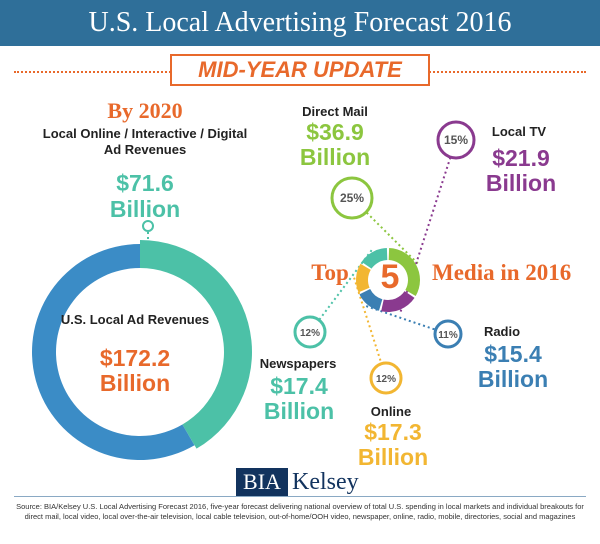 The width and height of the screenshot is (600, 544). I want to click on radio-unit: Billion, so click(513, 379).